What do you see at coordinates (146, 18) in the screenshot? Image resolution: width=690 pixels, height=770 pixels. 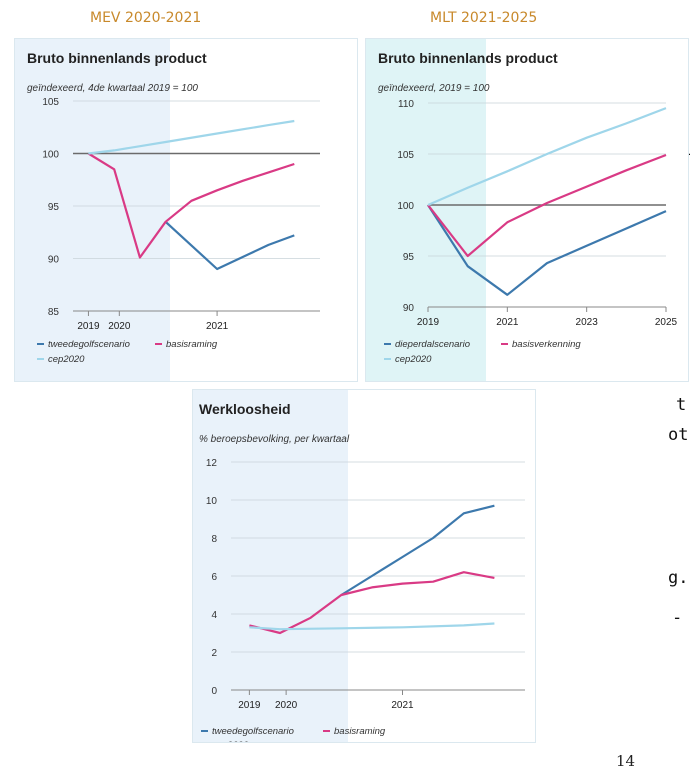 I see `section-header-mev: MEV 2020-2021` at bounding box center [146, 18].